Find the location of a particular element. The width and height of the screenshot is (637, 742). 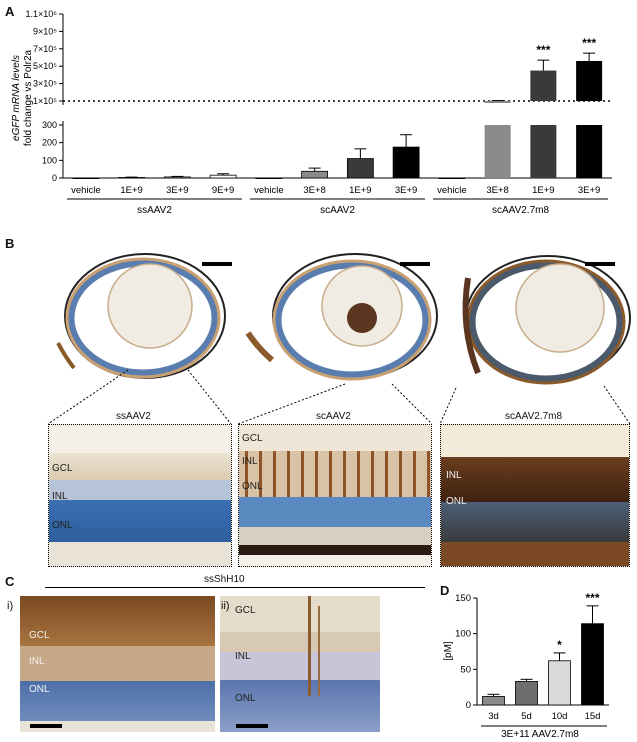

chart-a-group-label: ssAAV2 is located at coordinates (154, 210).